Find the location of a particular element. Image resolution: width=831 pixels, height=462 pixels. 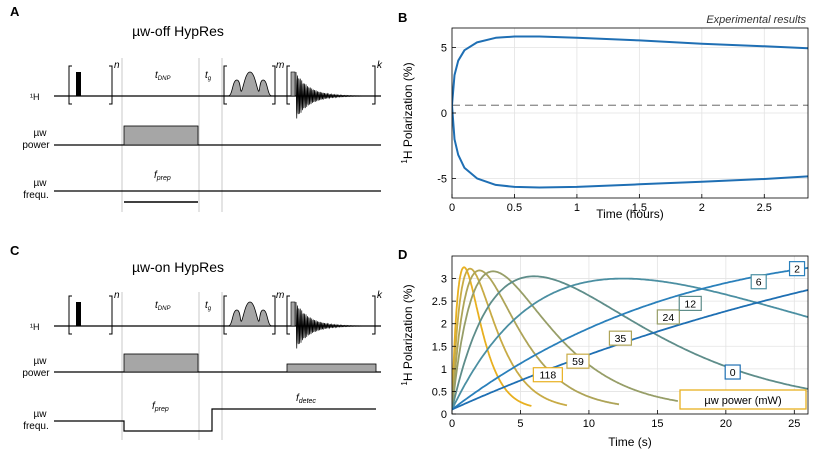

series-labels: 118 59 35 24 12 6 2 0 is located at coordinates (669, 322).